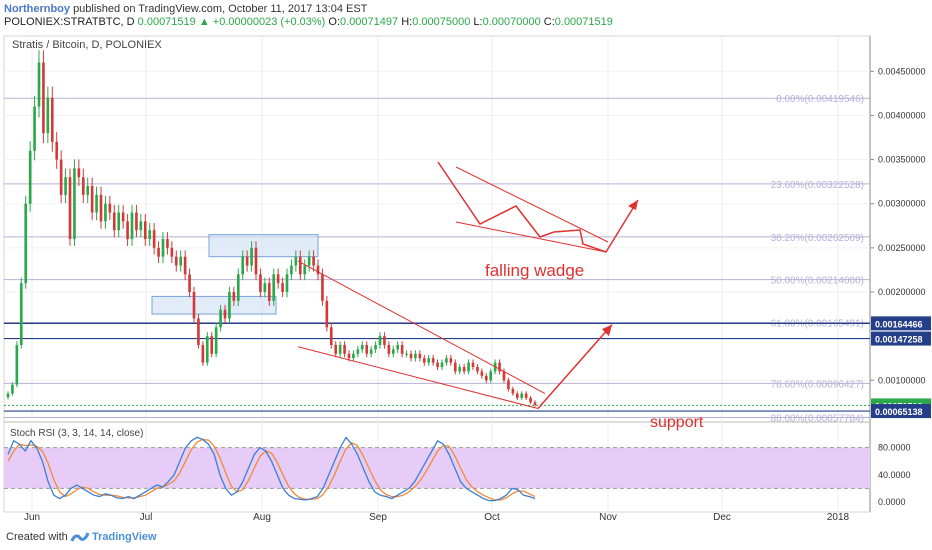  I want to click on price-badge-label: 0.00164466, so click(899, 324).